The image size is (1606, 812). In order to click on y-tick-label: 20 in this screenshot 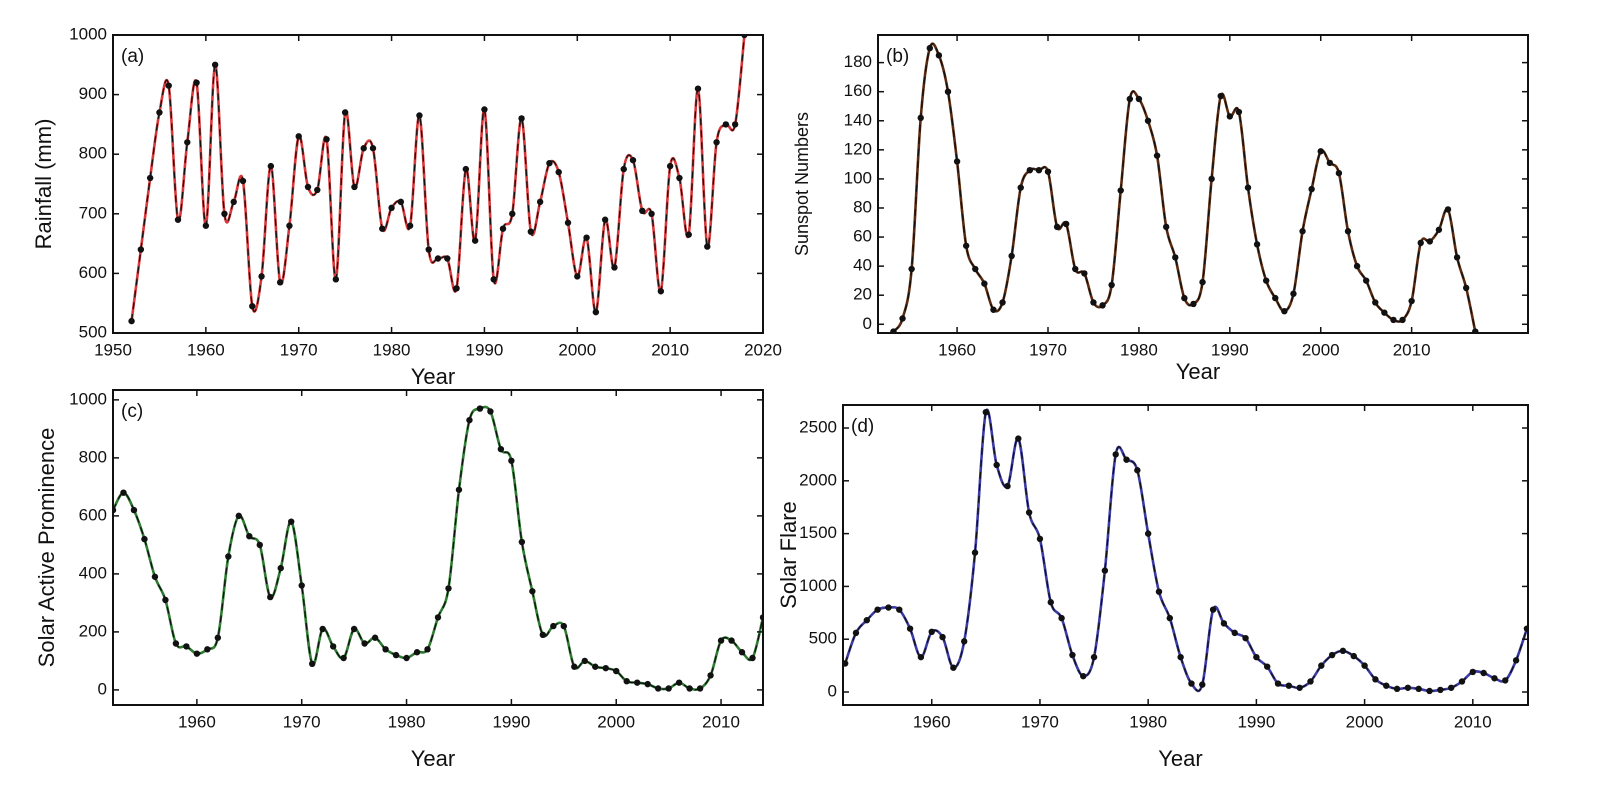, I will do `click(862, 294)`.